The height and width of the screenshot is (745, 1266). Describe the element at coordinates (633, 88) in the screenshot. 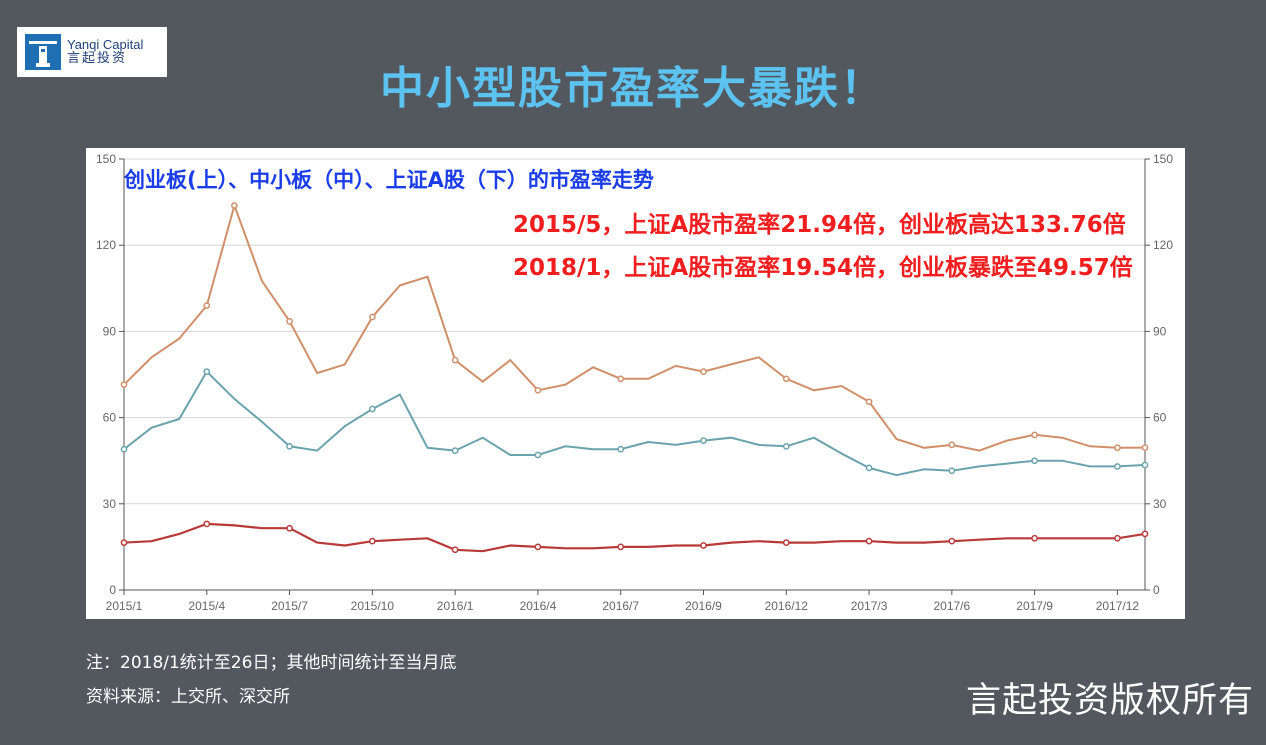

I see `slide-title: 中小型股市盈率大暴跌！` at that location.